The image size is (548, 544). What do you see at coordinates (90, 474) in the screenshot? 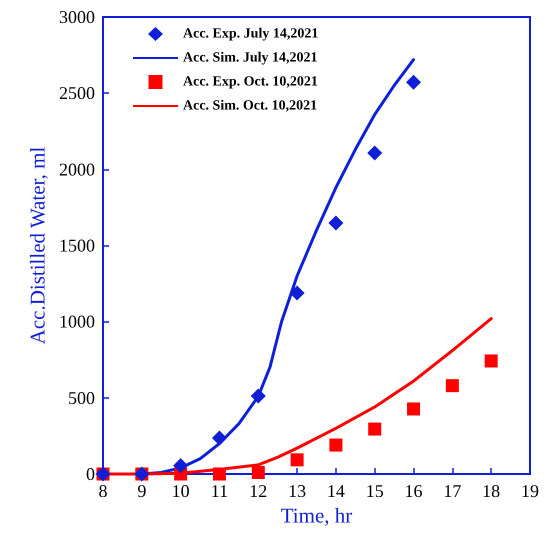
I see `y-tick-label: 0` at bounding box center [90, 474].